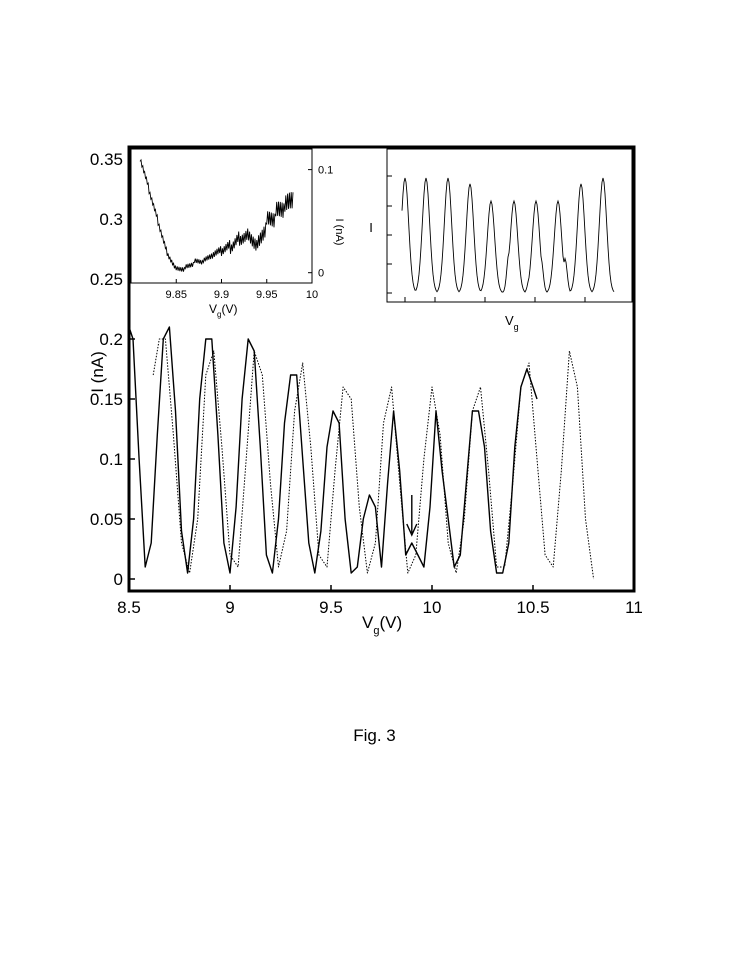 Image resolution: width=749 pixels, height=969 pixels. What do you see at coordinates (106, 159) in the screenshot?
I see `main-y-tick-label: 0.35` at bounding box center [106, 159].